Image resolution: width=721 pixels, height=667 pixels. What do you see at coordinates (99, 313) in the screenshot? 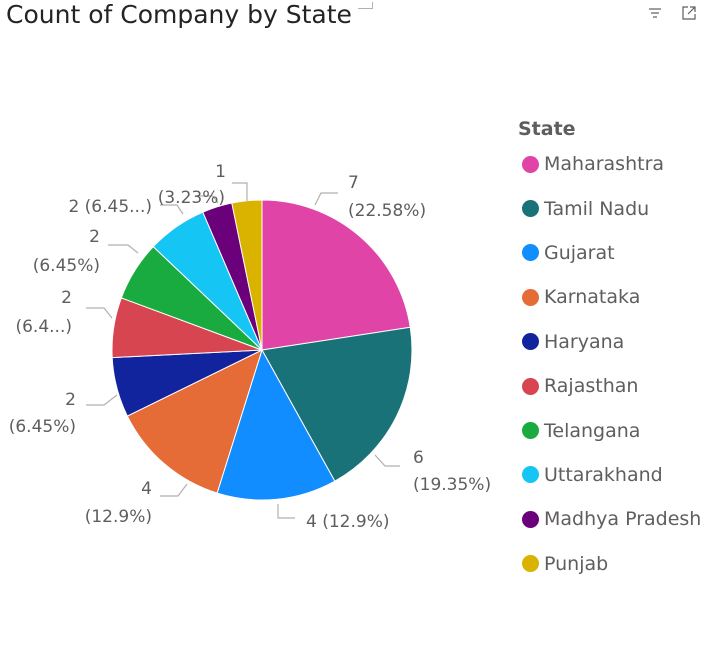
I see `leader-line-rajasthan` at bounding box center [99, 313].